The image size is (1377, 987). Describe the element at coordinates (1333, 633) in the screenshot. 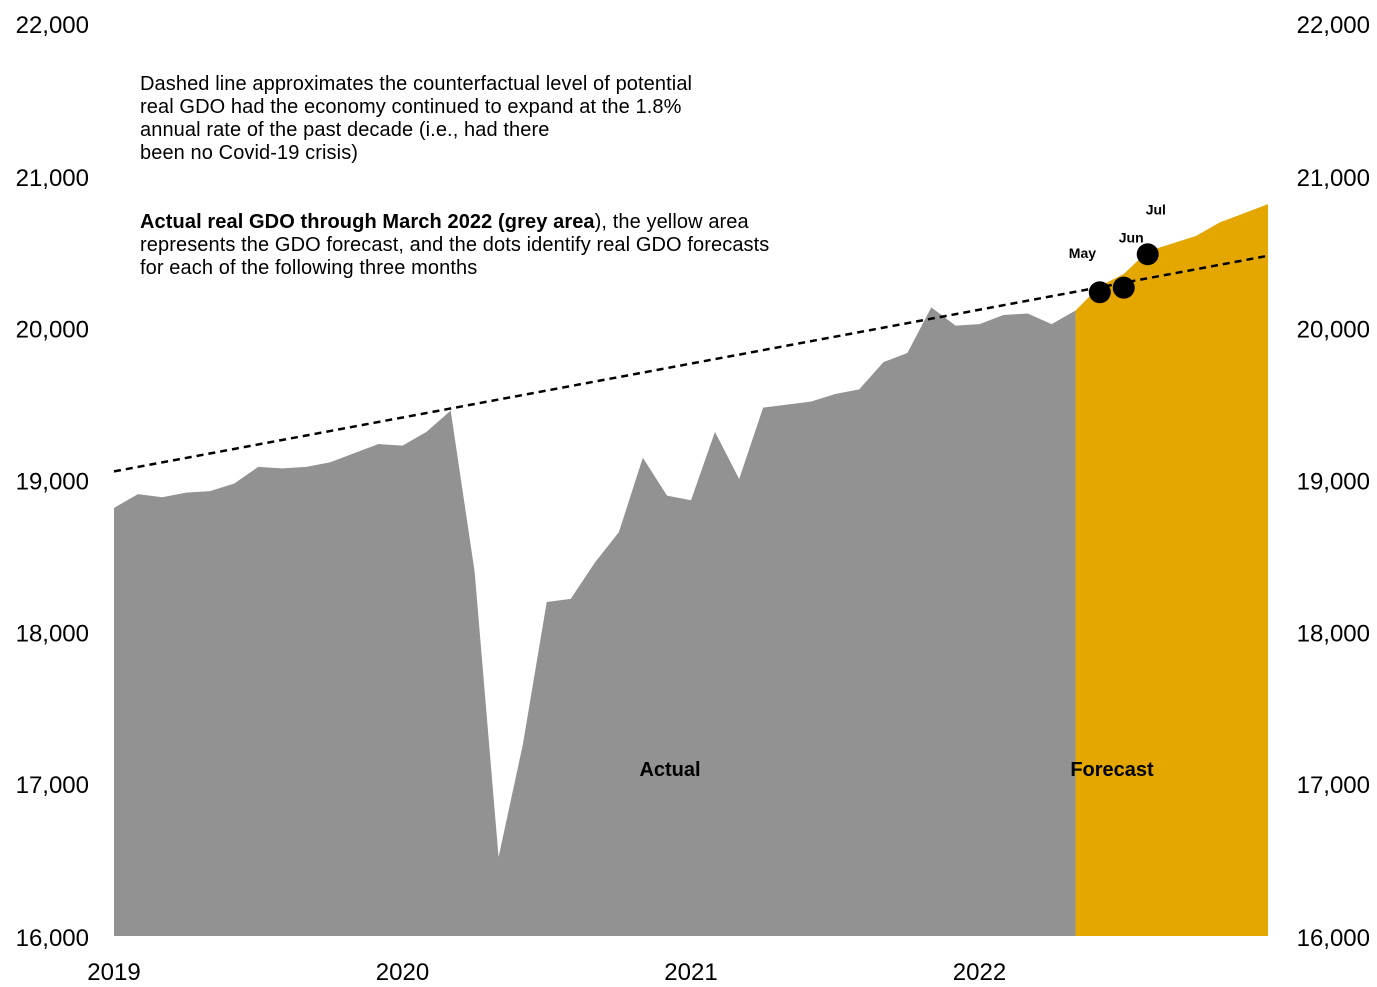

I see `y-tick-label-right: 18,000` at that location.